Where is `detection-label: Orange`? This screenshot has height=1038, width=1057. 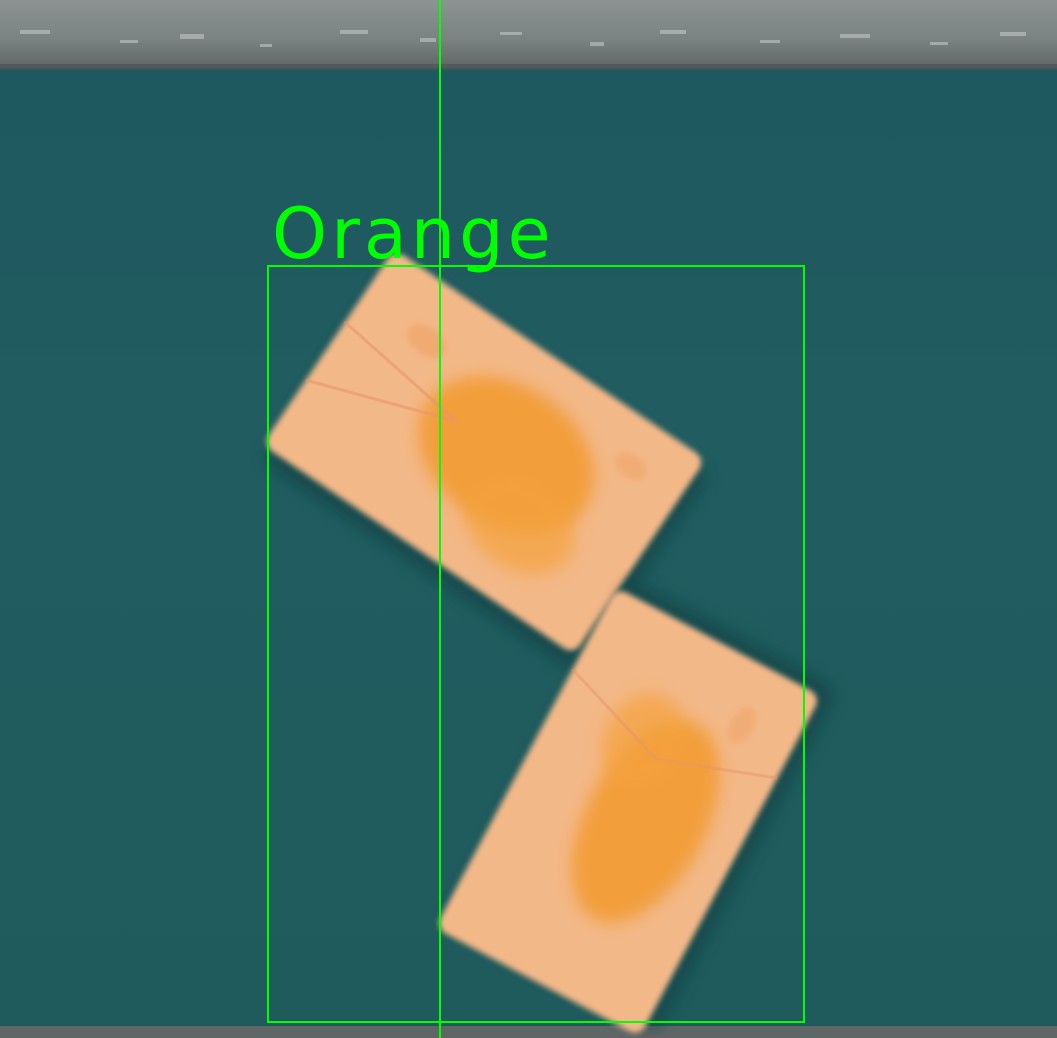 detection-label: Orange is located at coordinates (413, 234).